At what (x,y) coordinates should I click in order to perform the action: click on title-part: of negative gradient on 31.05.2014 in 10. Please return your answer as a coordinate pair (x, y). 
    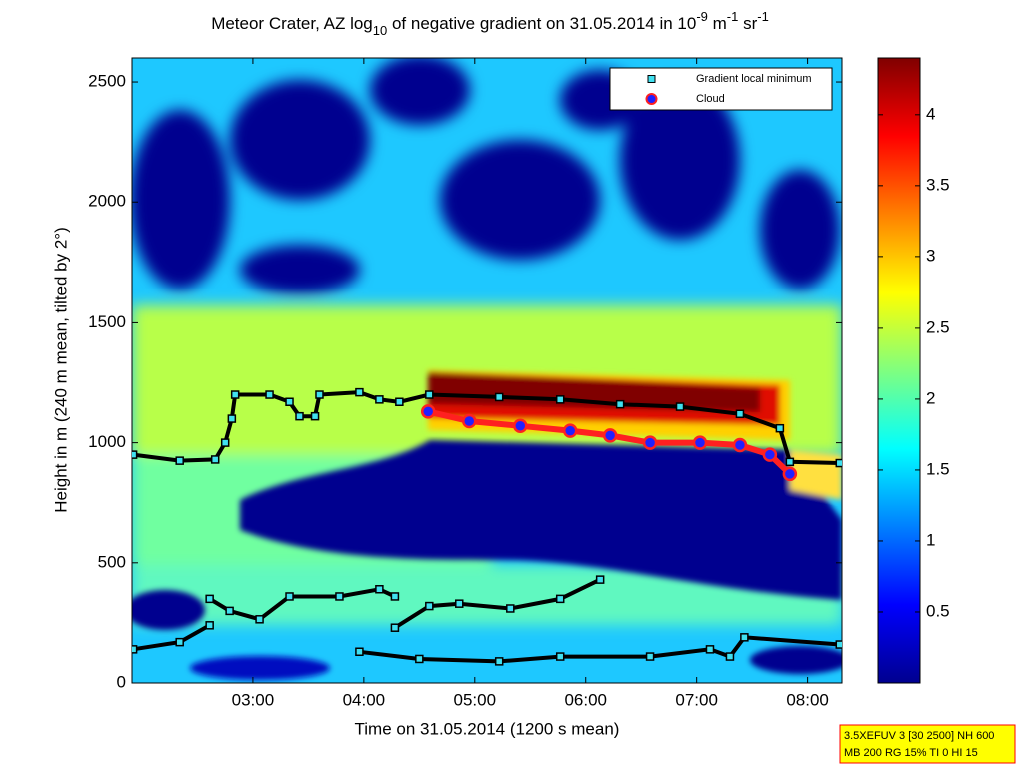
    Looking at the image, I should click on (541, 23).